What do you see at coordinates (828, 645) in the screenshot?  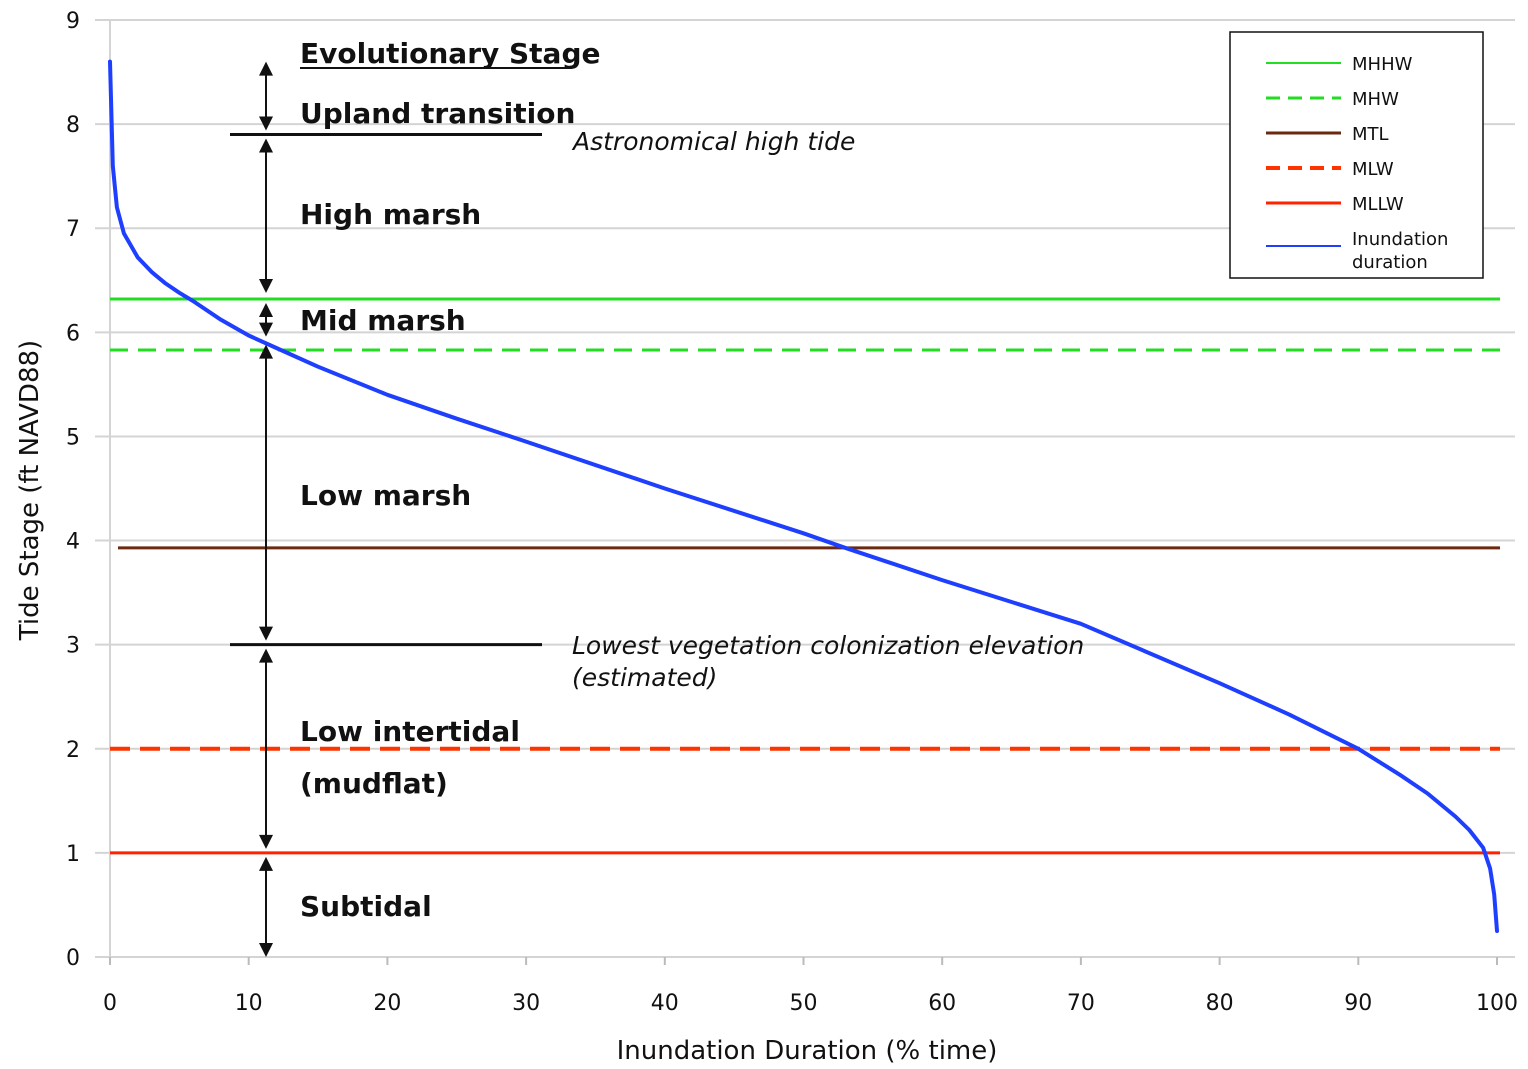 I see `annotation-vegetation-line1: Lowest vegetation colonization elevation` at bounding box center [828, 645].